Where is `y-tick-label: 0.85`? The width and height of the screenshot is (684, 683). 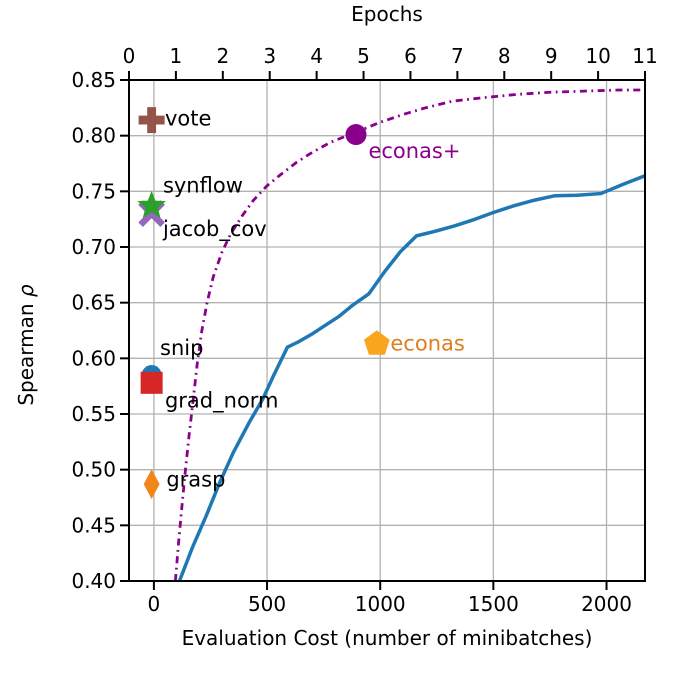 y-tick-label: 0.85 is located at coordinates (93, 80).